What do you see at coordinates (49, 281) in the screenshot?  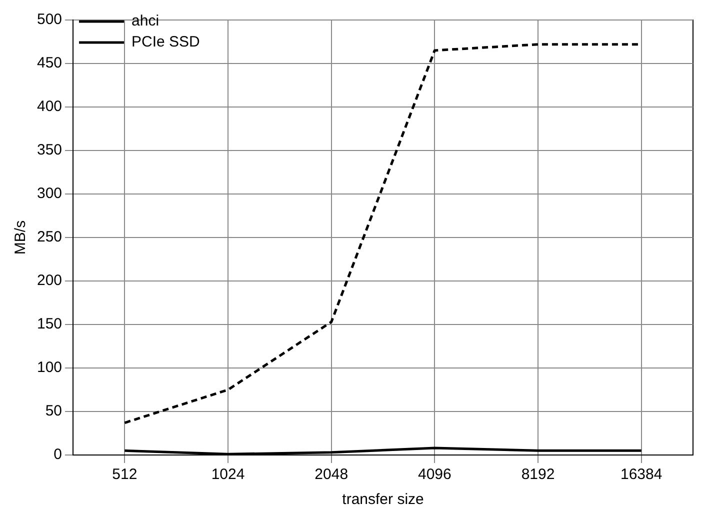 I see `y-tick-label: 200` at bounding box center [49, 281].